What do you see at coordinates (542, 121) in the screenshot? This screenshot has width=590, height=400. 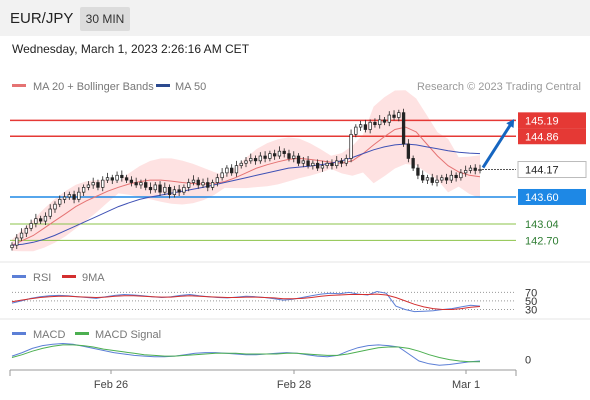 I see `resistance-label-0: 145.19` at bounding box center [542, 121].